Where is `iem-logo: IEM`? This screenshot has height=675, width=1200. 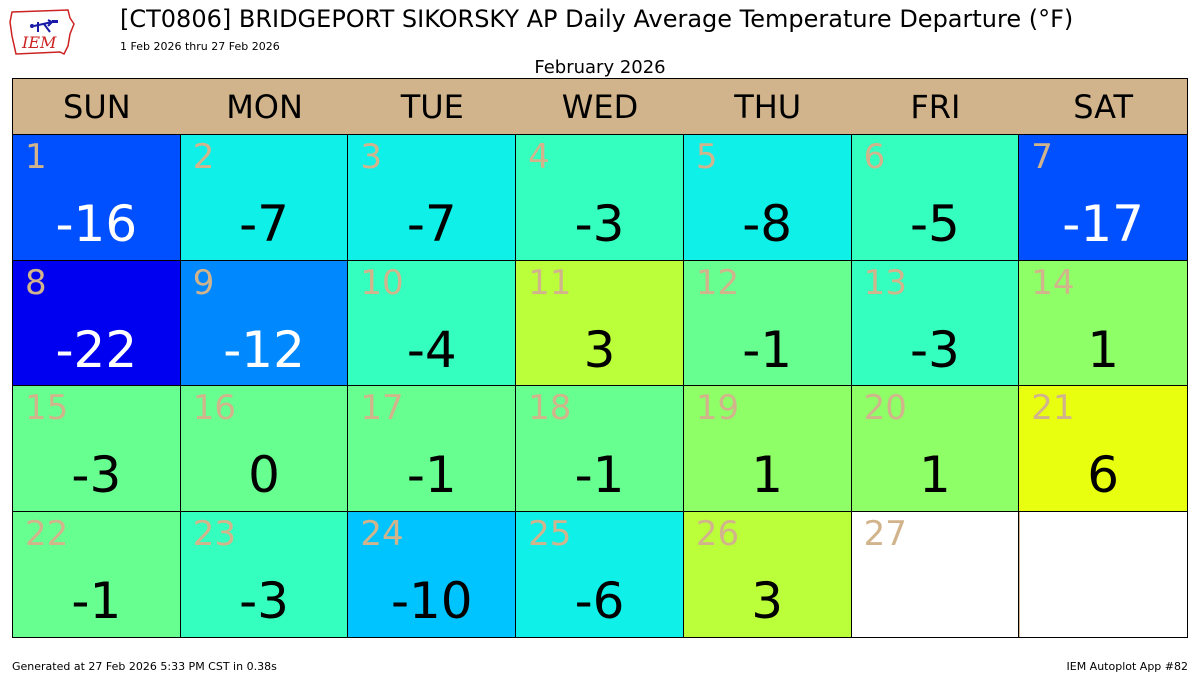 iem-logo: IEM is located at coordinates (43, 32).